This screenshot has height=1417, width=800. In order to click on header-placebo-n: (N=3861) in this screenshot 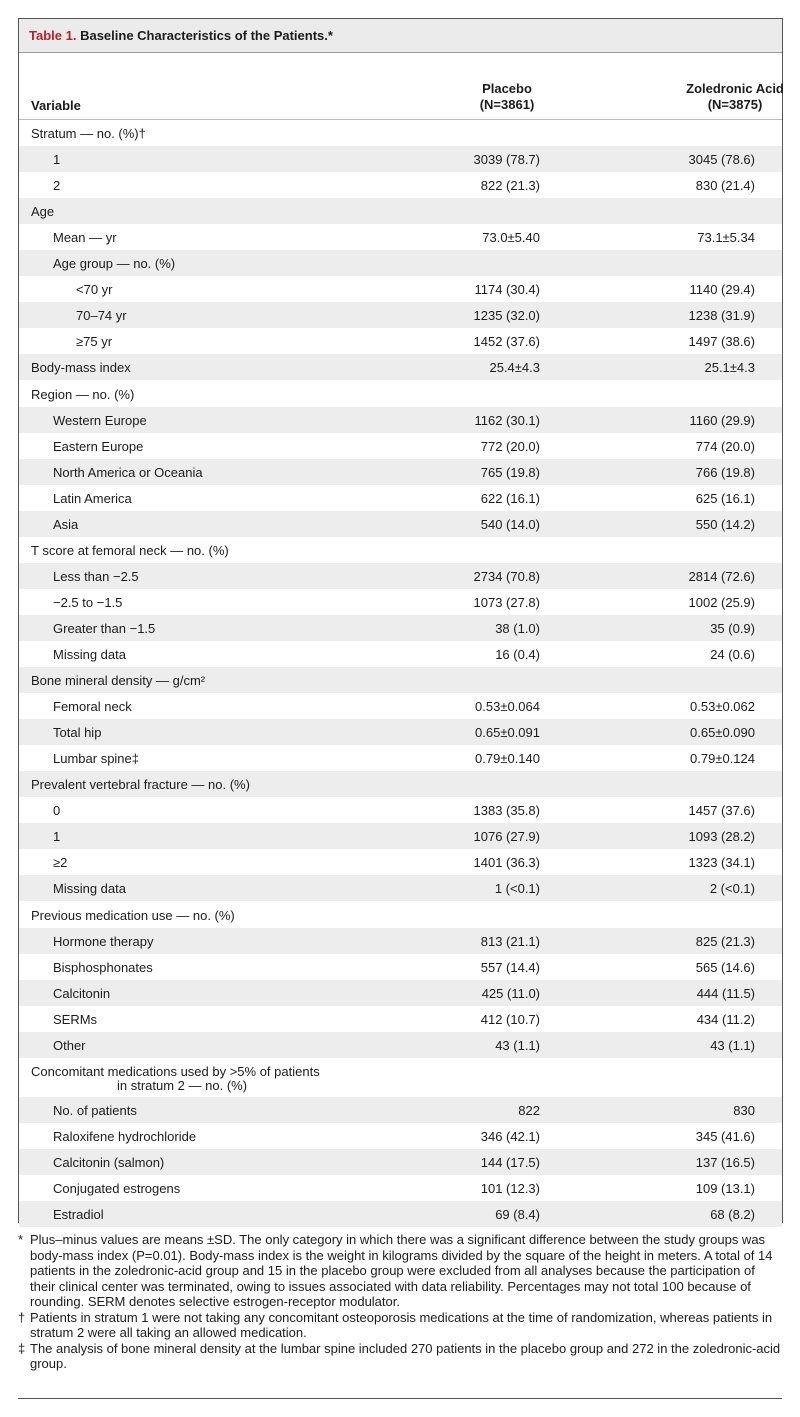, I will do `click(507, 104)`.